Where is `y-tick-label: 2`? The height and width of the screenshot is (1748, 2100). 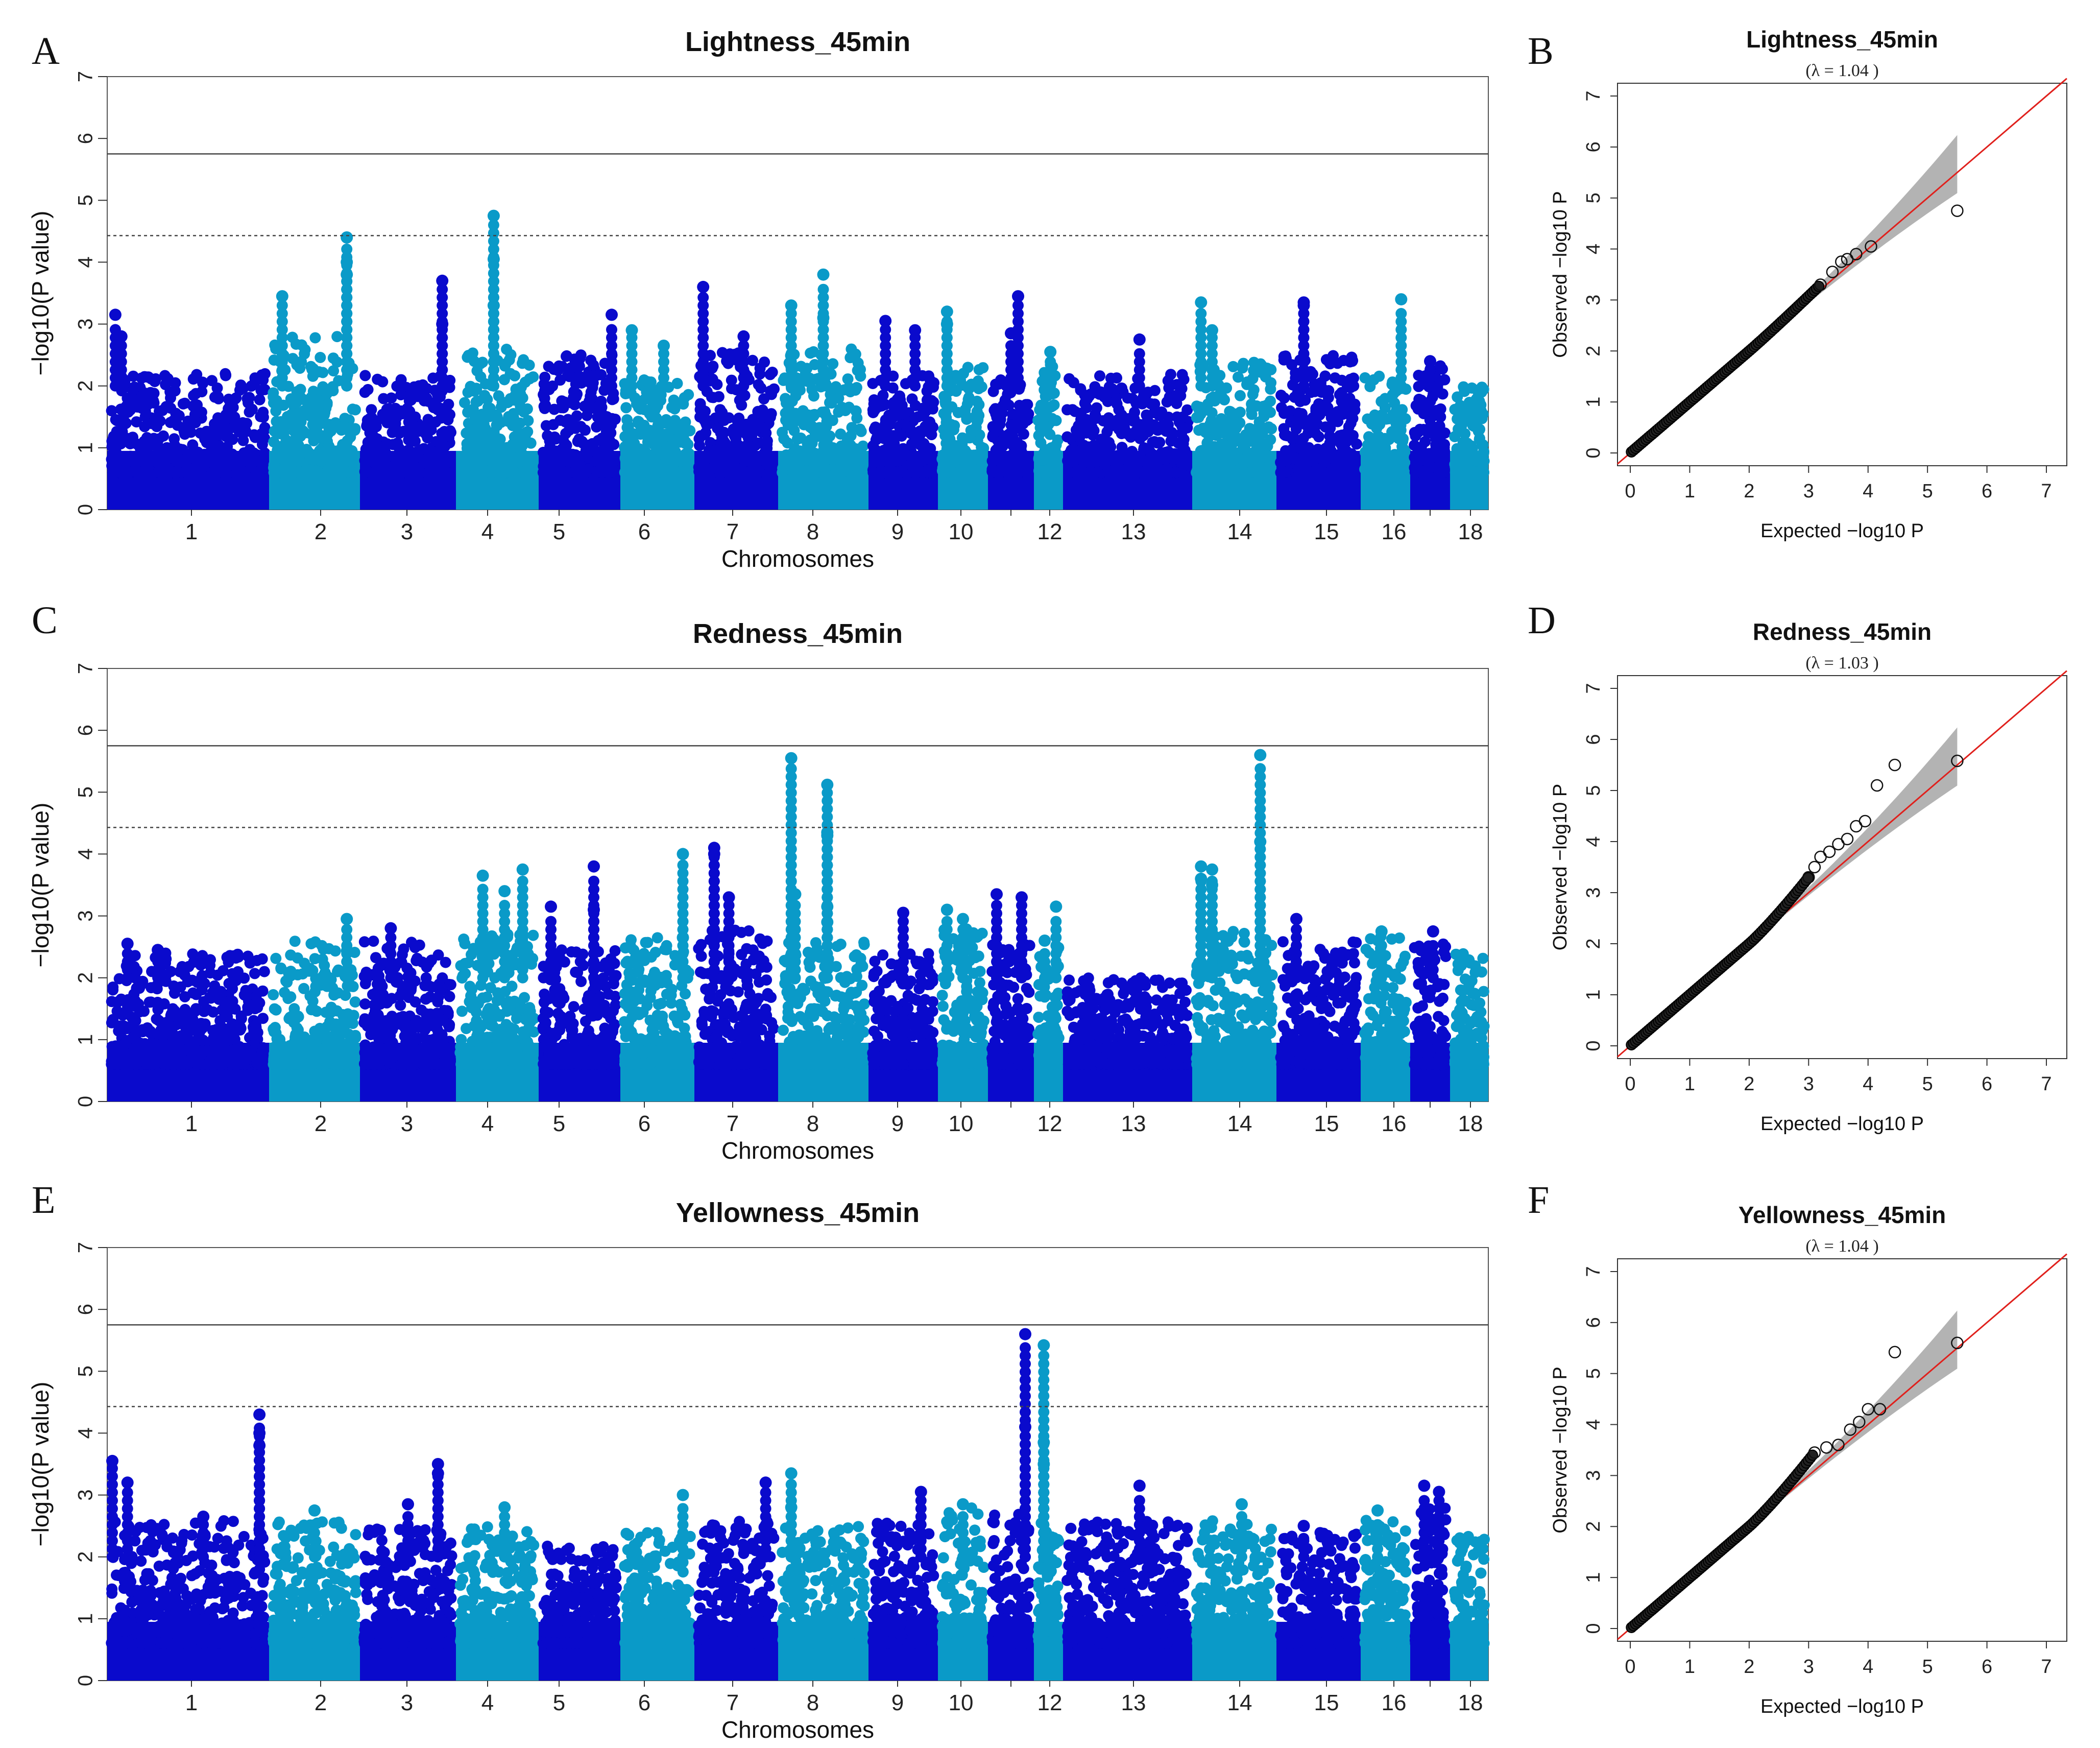 y-tick-label: 2 is located at coordinates (86, 386).